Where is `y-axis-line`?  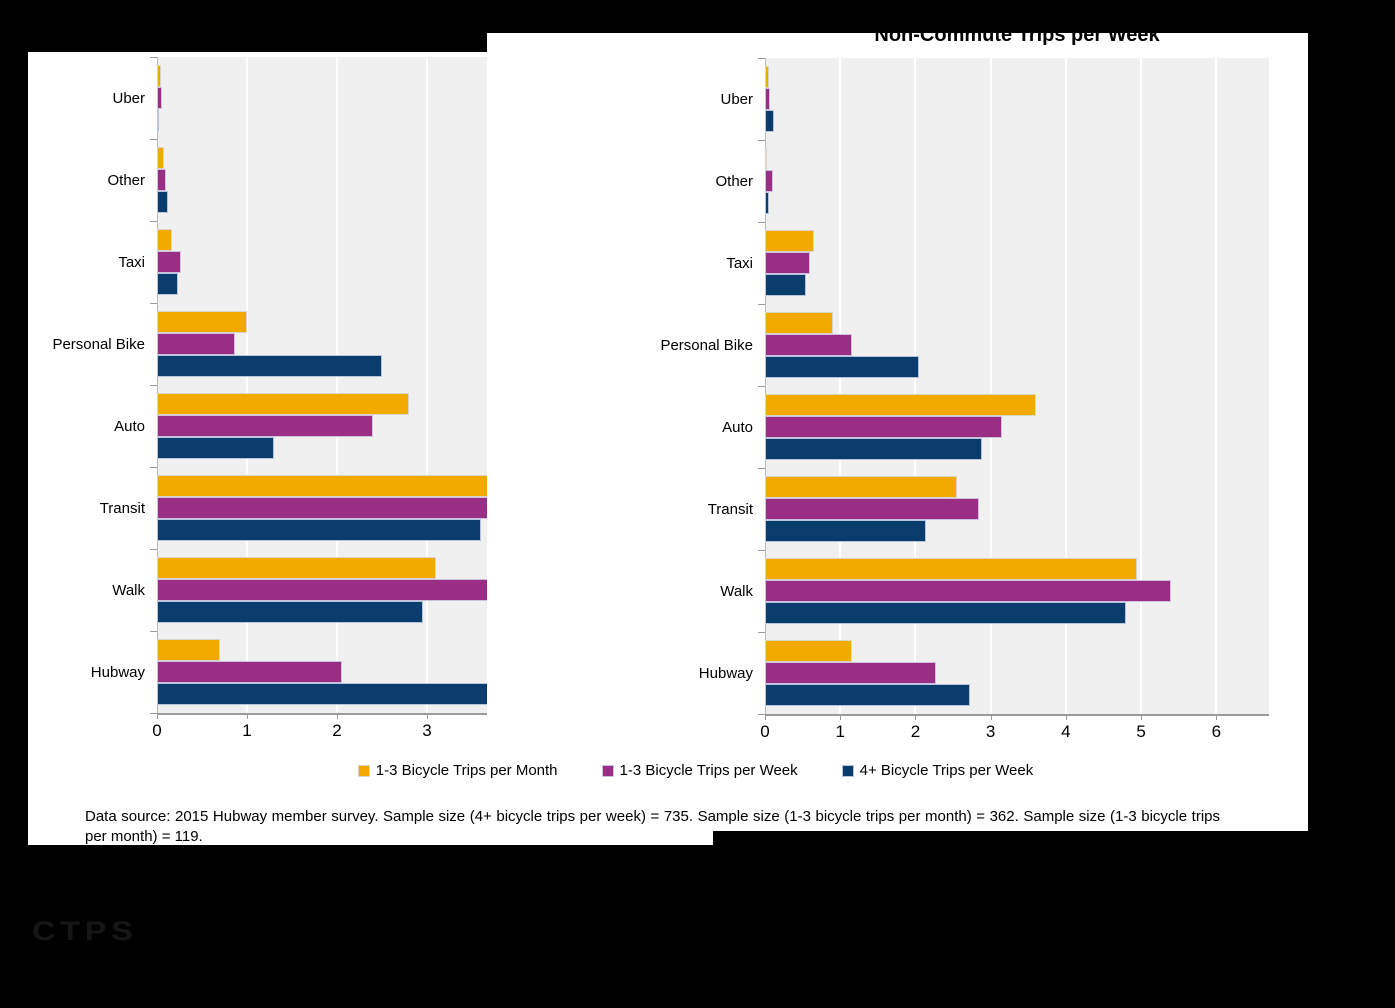
y-axis-line is located at coordinates (157, 385).